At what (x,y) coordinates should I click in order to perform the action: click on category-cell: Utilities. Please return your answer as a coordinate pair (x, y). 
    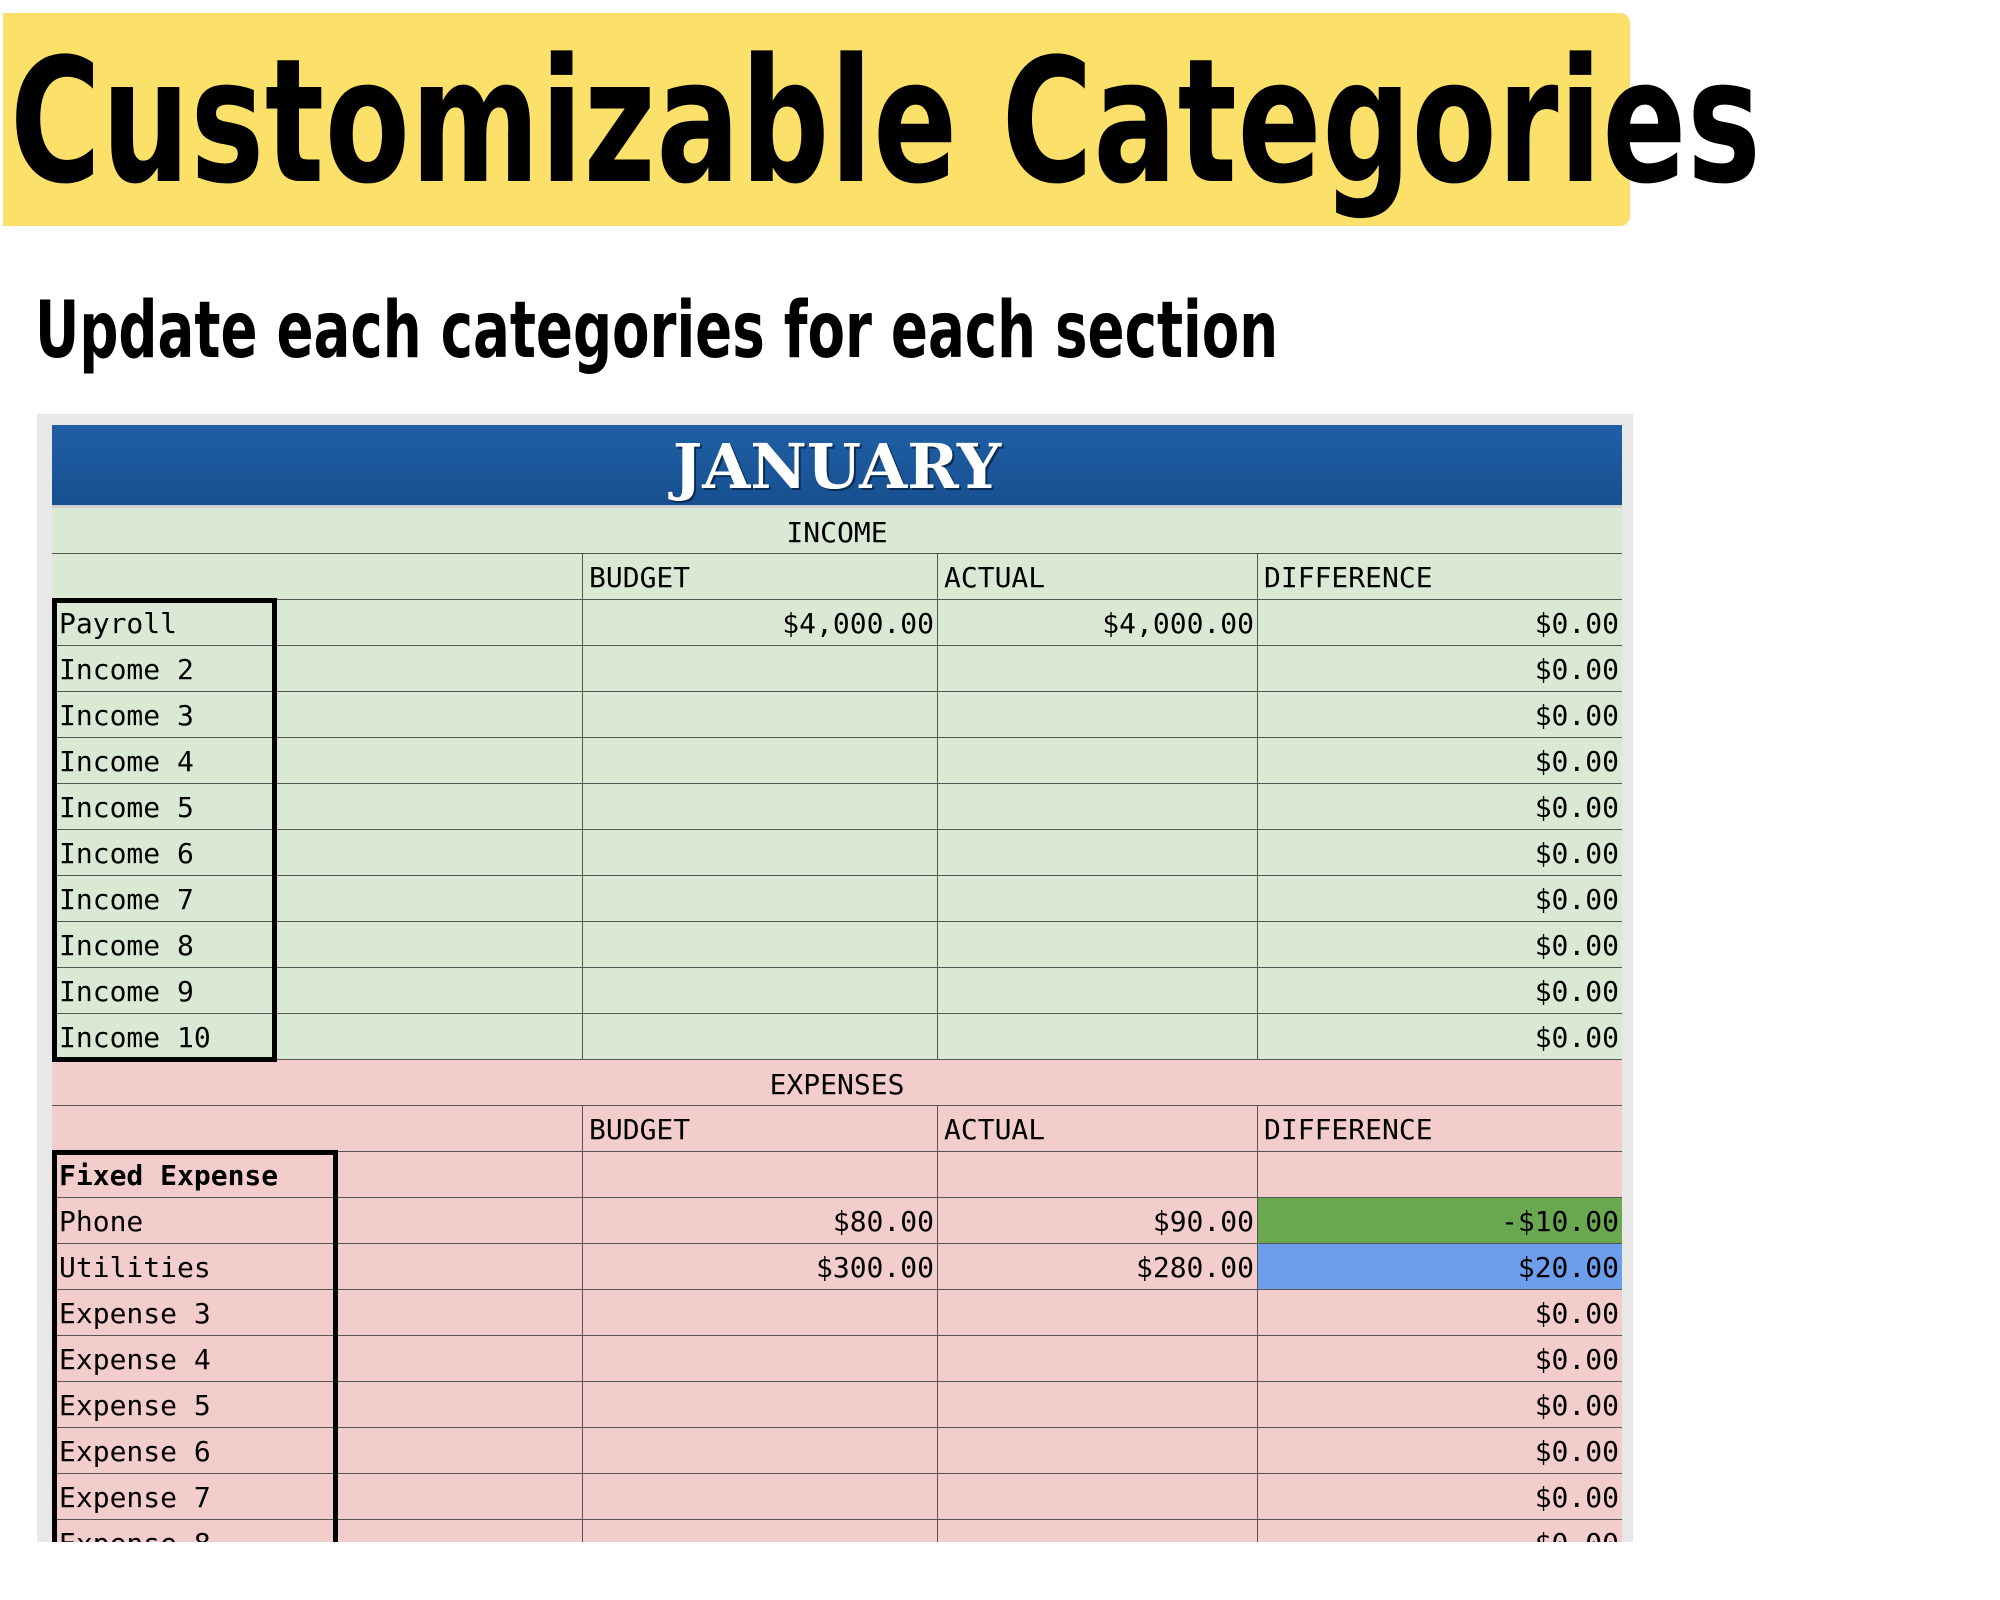
    Looking at the image, I should click on (135, 1267).